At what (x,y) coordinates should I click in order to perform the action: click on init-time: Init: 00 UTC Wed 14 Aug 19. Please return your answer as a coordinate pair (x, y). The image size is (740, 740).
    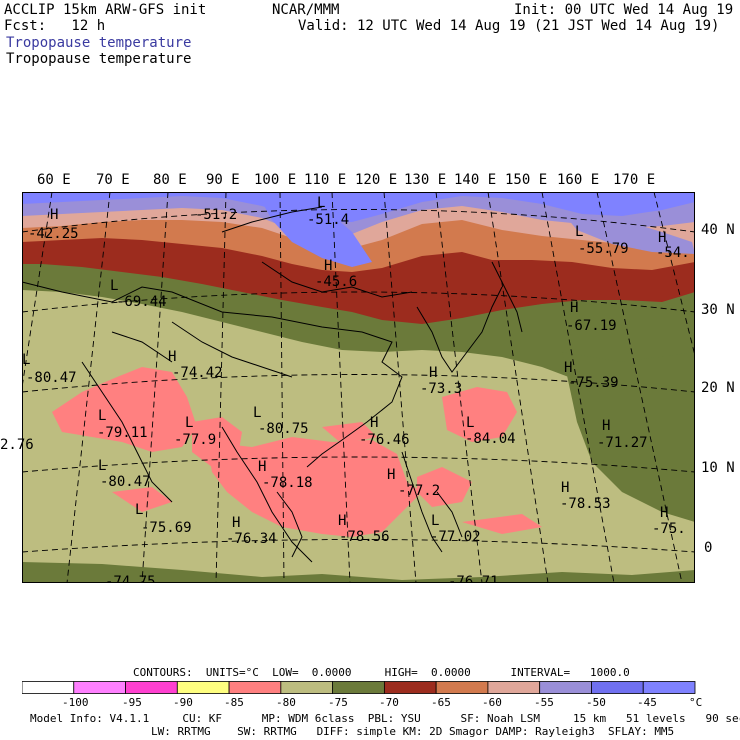
    Looking at the image, I should click on (624, 10).